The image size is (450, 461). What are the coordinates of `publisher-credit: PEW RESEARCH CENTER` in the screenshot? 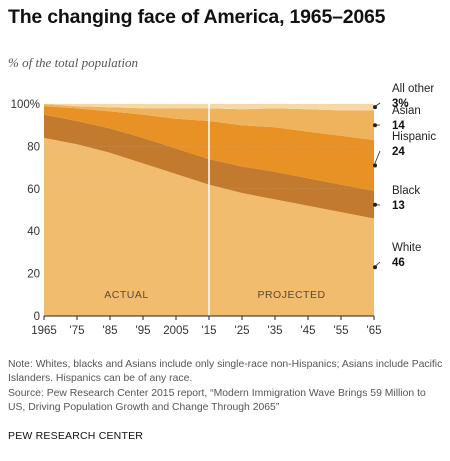 It's located at (76, 436).